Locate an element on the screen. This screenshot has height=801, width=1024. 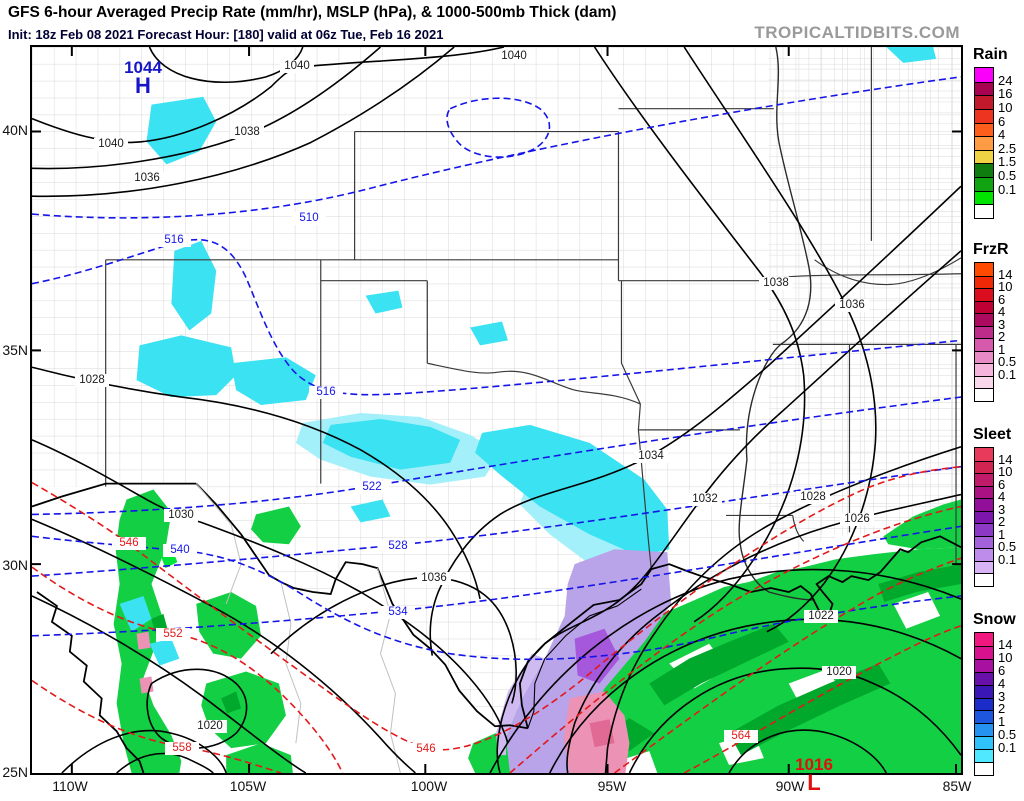
high-pressure-center: 1044 H is located at coordinates (143, 77).